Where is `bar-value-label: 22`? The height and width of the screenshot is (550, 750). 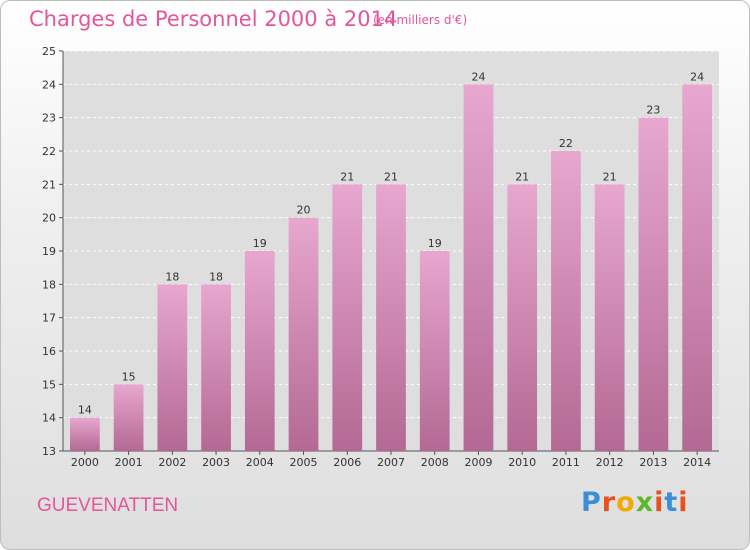
bar-value-label: 22 is located at coordinates (566, 143).